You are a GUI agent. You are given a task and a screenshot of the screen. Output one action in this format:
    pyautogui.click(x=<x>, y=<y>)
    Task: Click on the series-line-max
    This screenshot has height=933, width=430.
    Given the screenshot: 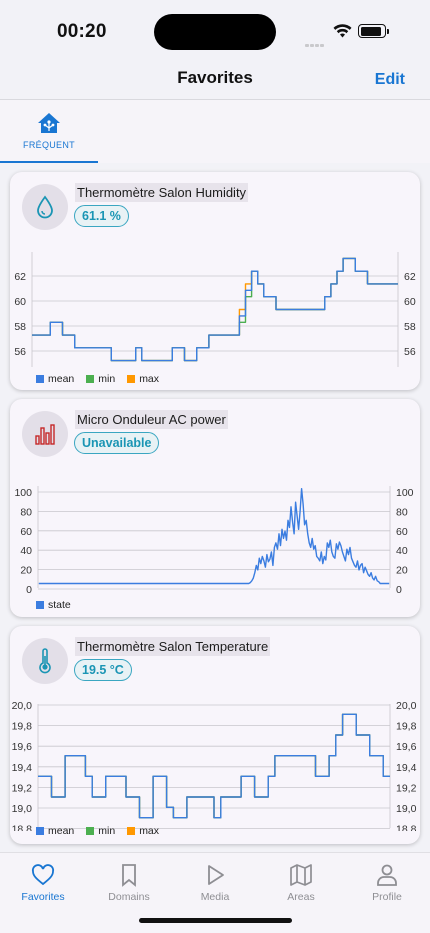 What is the action you would take?
    pyautogui.click(x=215, y=309)
    